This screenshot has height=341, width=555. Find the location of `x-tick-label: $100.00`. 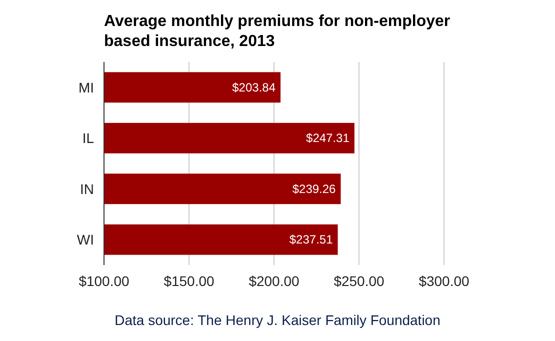

x-tick-label: $100.00 is located at coordinates (104, 281).